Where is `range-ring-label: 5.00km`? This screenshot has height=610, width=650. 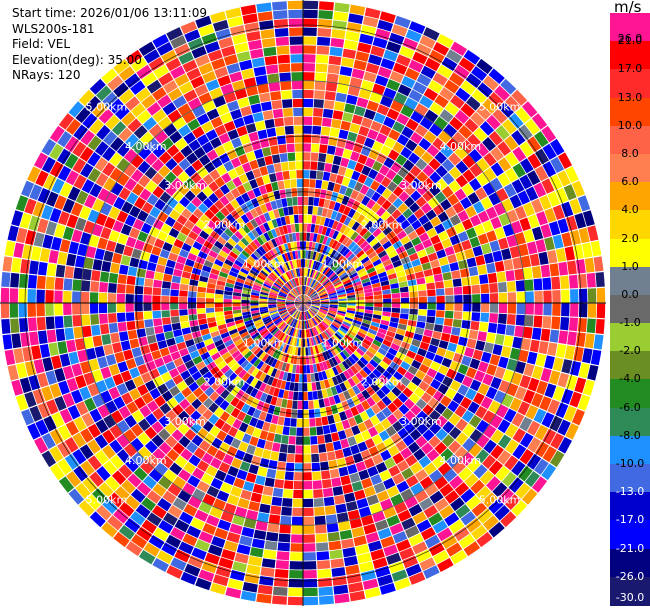
range-ring-label: 5.00km is located at coordinates (107, 106).